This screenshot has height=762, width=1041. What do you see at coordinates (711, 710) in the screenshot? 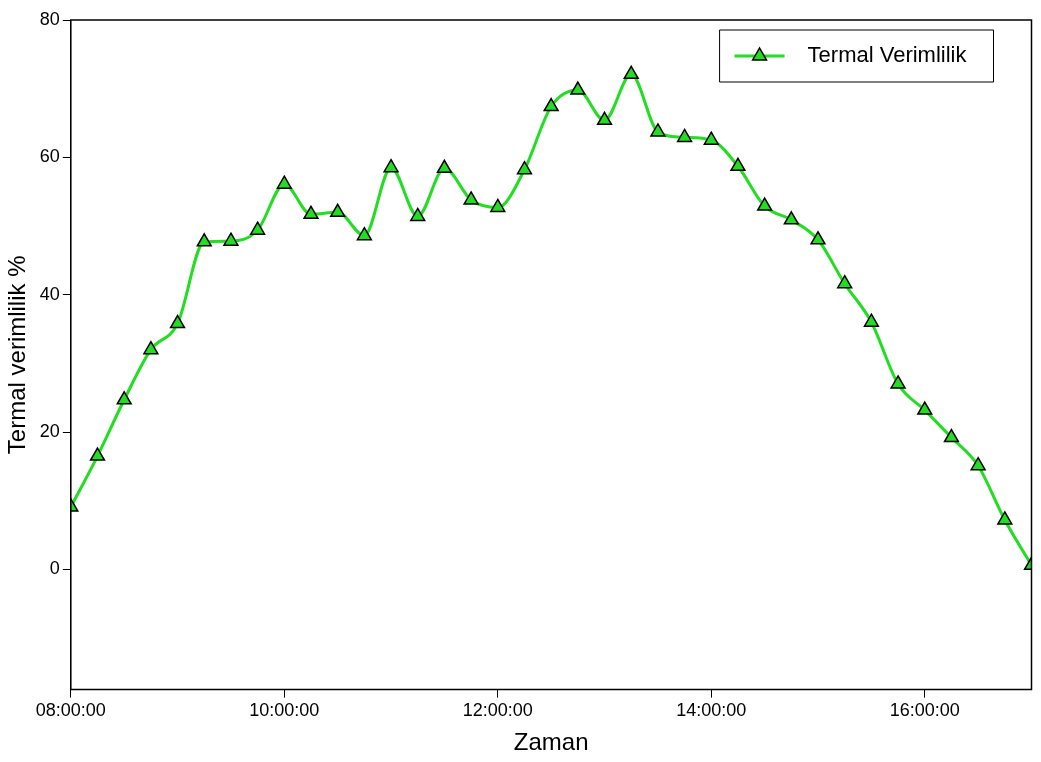
I see `x-tick-label: 14:00:00` at bounding box center [711, 710].